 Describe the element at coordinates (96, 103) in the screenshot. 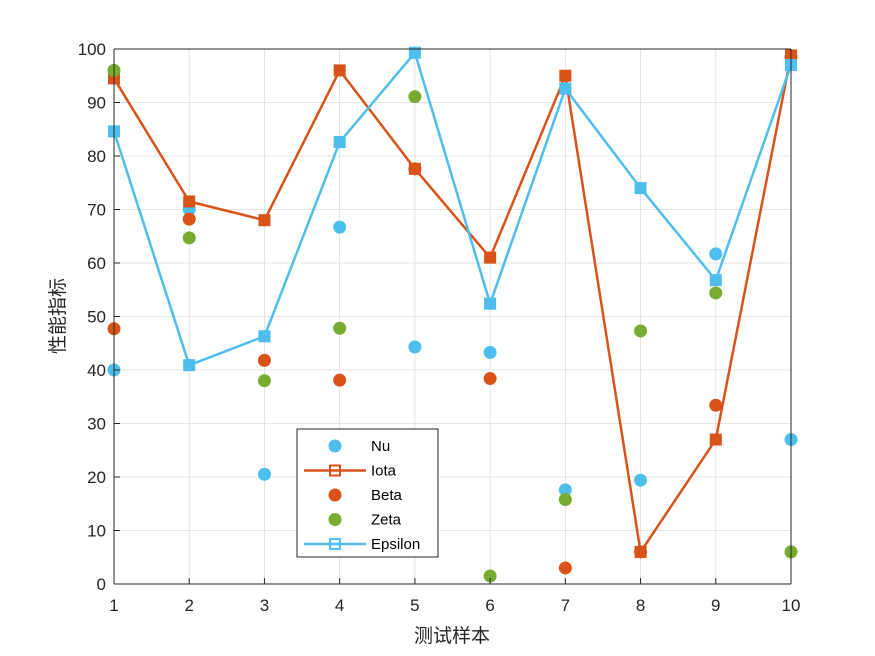

I see `y-tick-label: 90` at that location.